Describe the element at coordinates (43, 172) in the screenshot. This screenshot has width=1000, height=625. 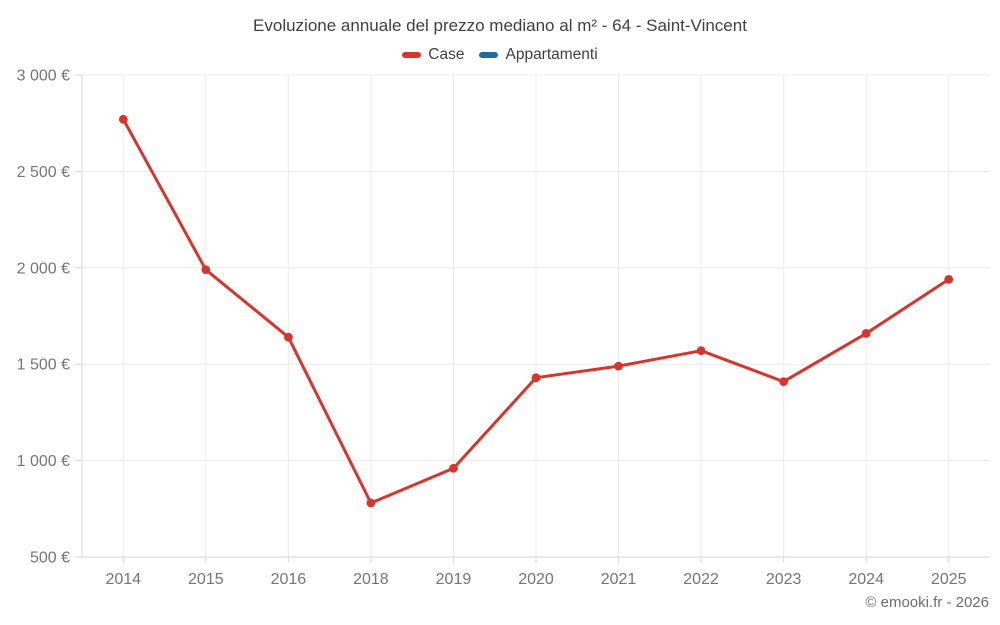
I see `y-tick-label: 2 500 €` at that location.